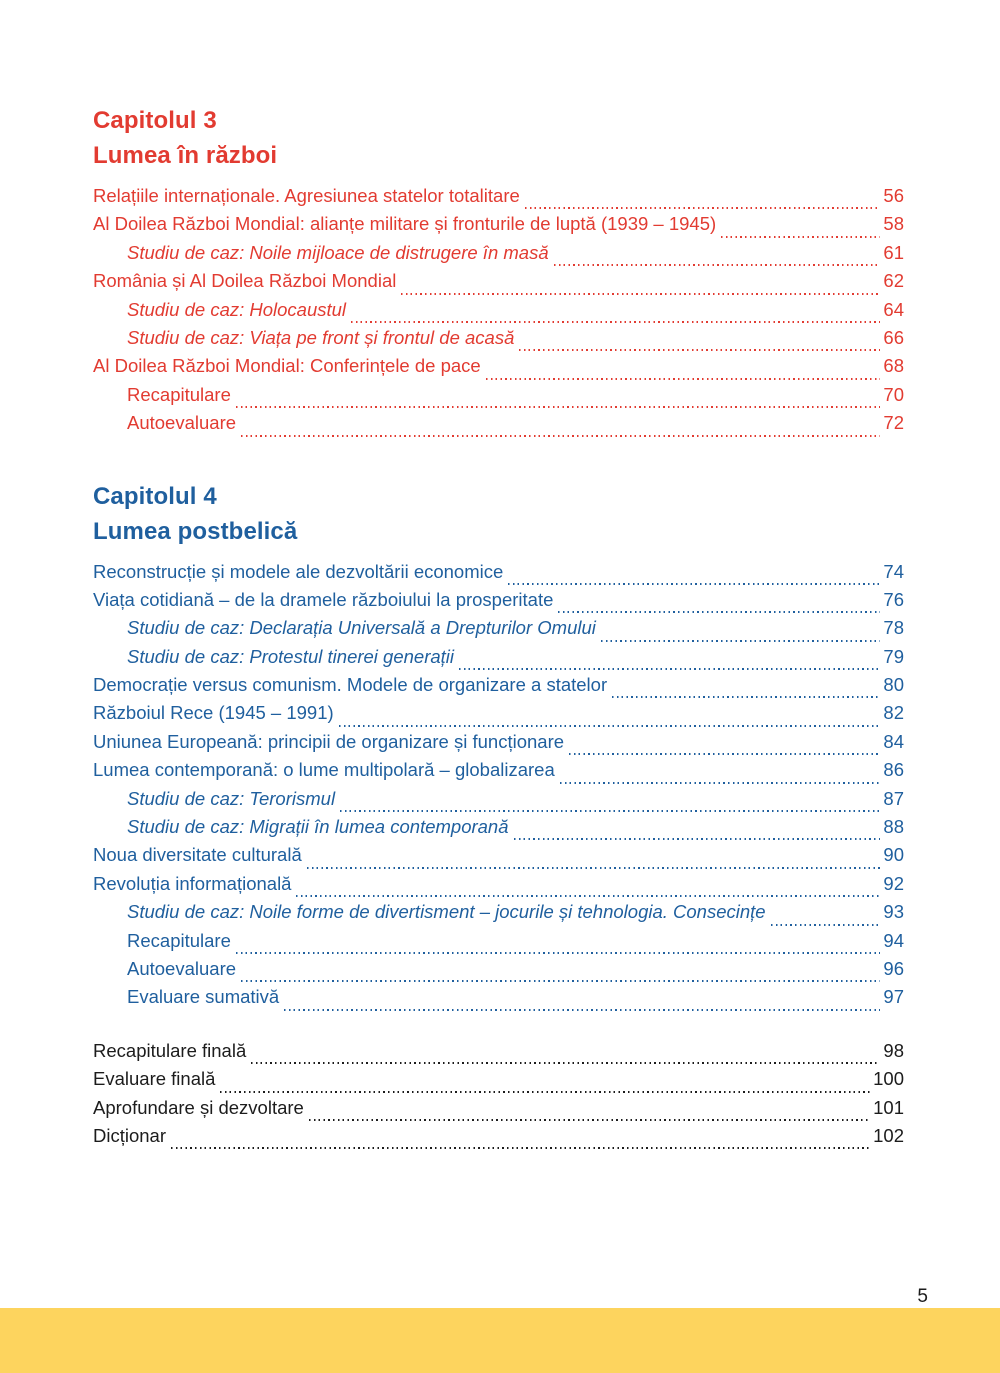  Describe the element at coordinates (182, 968) in the screenshot. I see `toc-entry-label: Autoevaluare` at that location.